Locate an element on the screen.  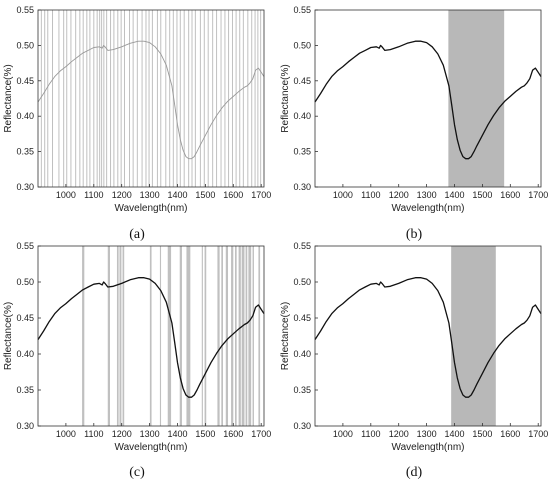
panel-caption: (d) is located at coordinates (414, 472).